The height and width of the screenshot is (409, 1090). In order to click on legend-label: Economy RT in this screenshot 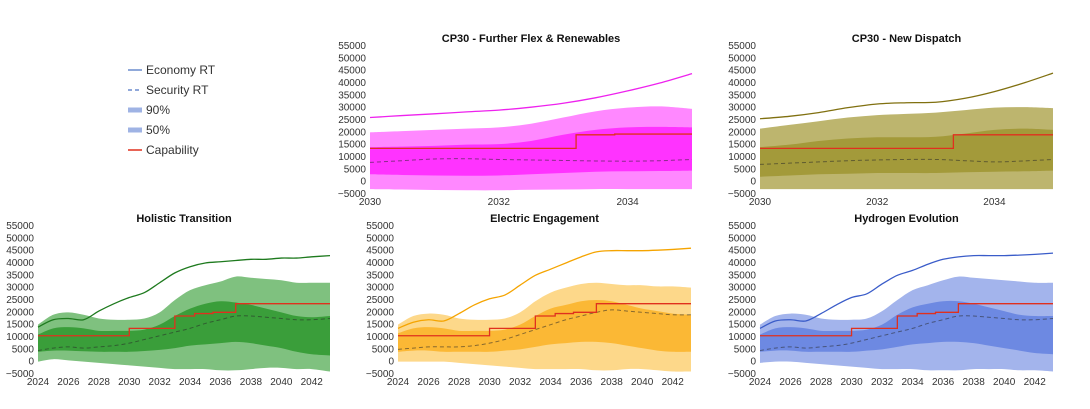, I will do `click(181, 70)`.